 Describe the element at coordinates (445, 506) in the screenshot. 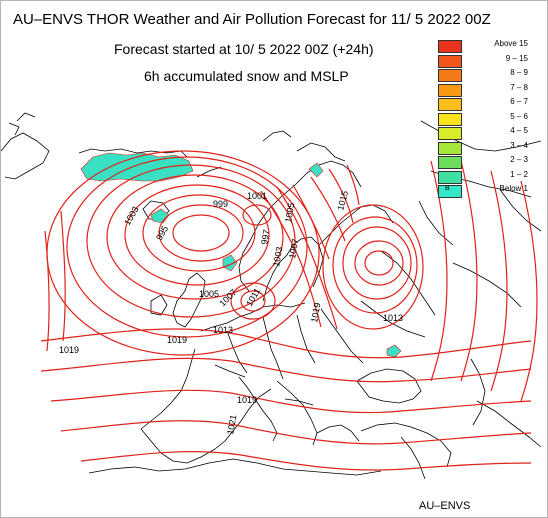

I see `credit-text: AU–ENVS` at that location.